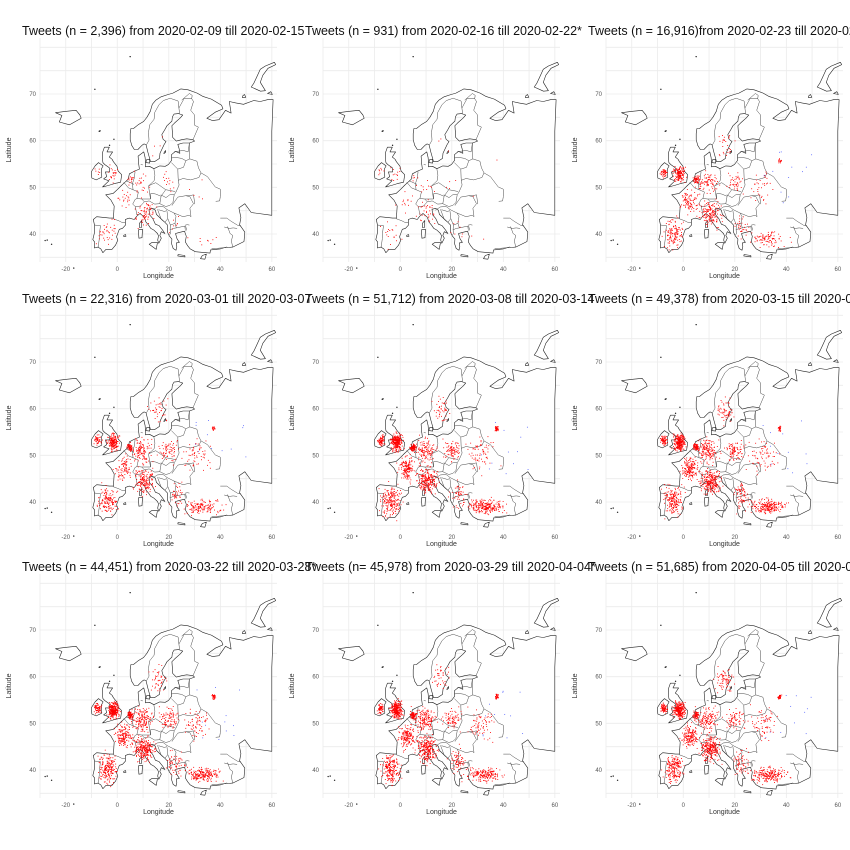 The image size is (850, 850). What do you see at coordinates (168, 270) in the screenshot?
I see `x-tick-label: 20` at bounding box center [168, 270].